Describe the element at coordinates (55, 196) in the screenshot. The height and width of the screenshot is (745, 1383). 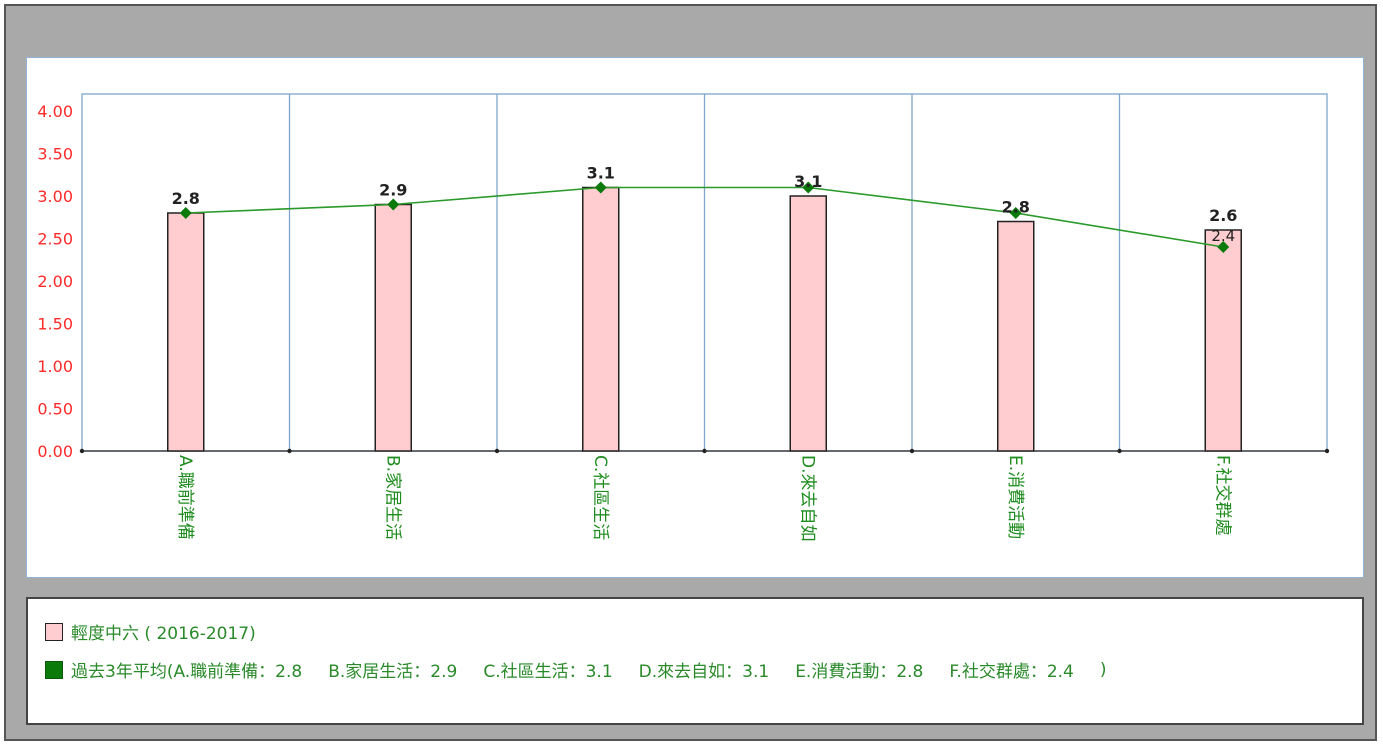
I see `y-tick-label: 3.00` at that location.